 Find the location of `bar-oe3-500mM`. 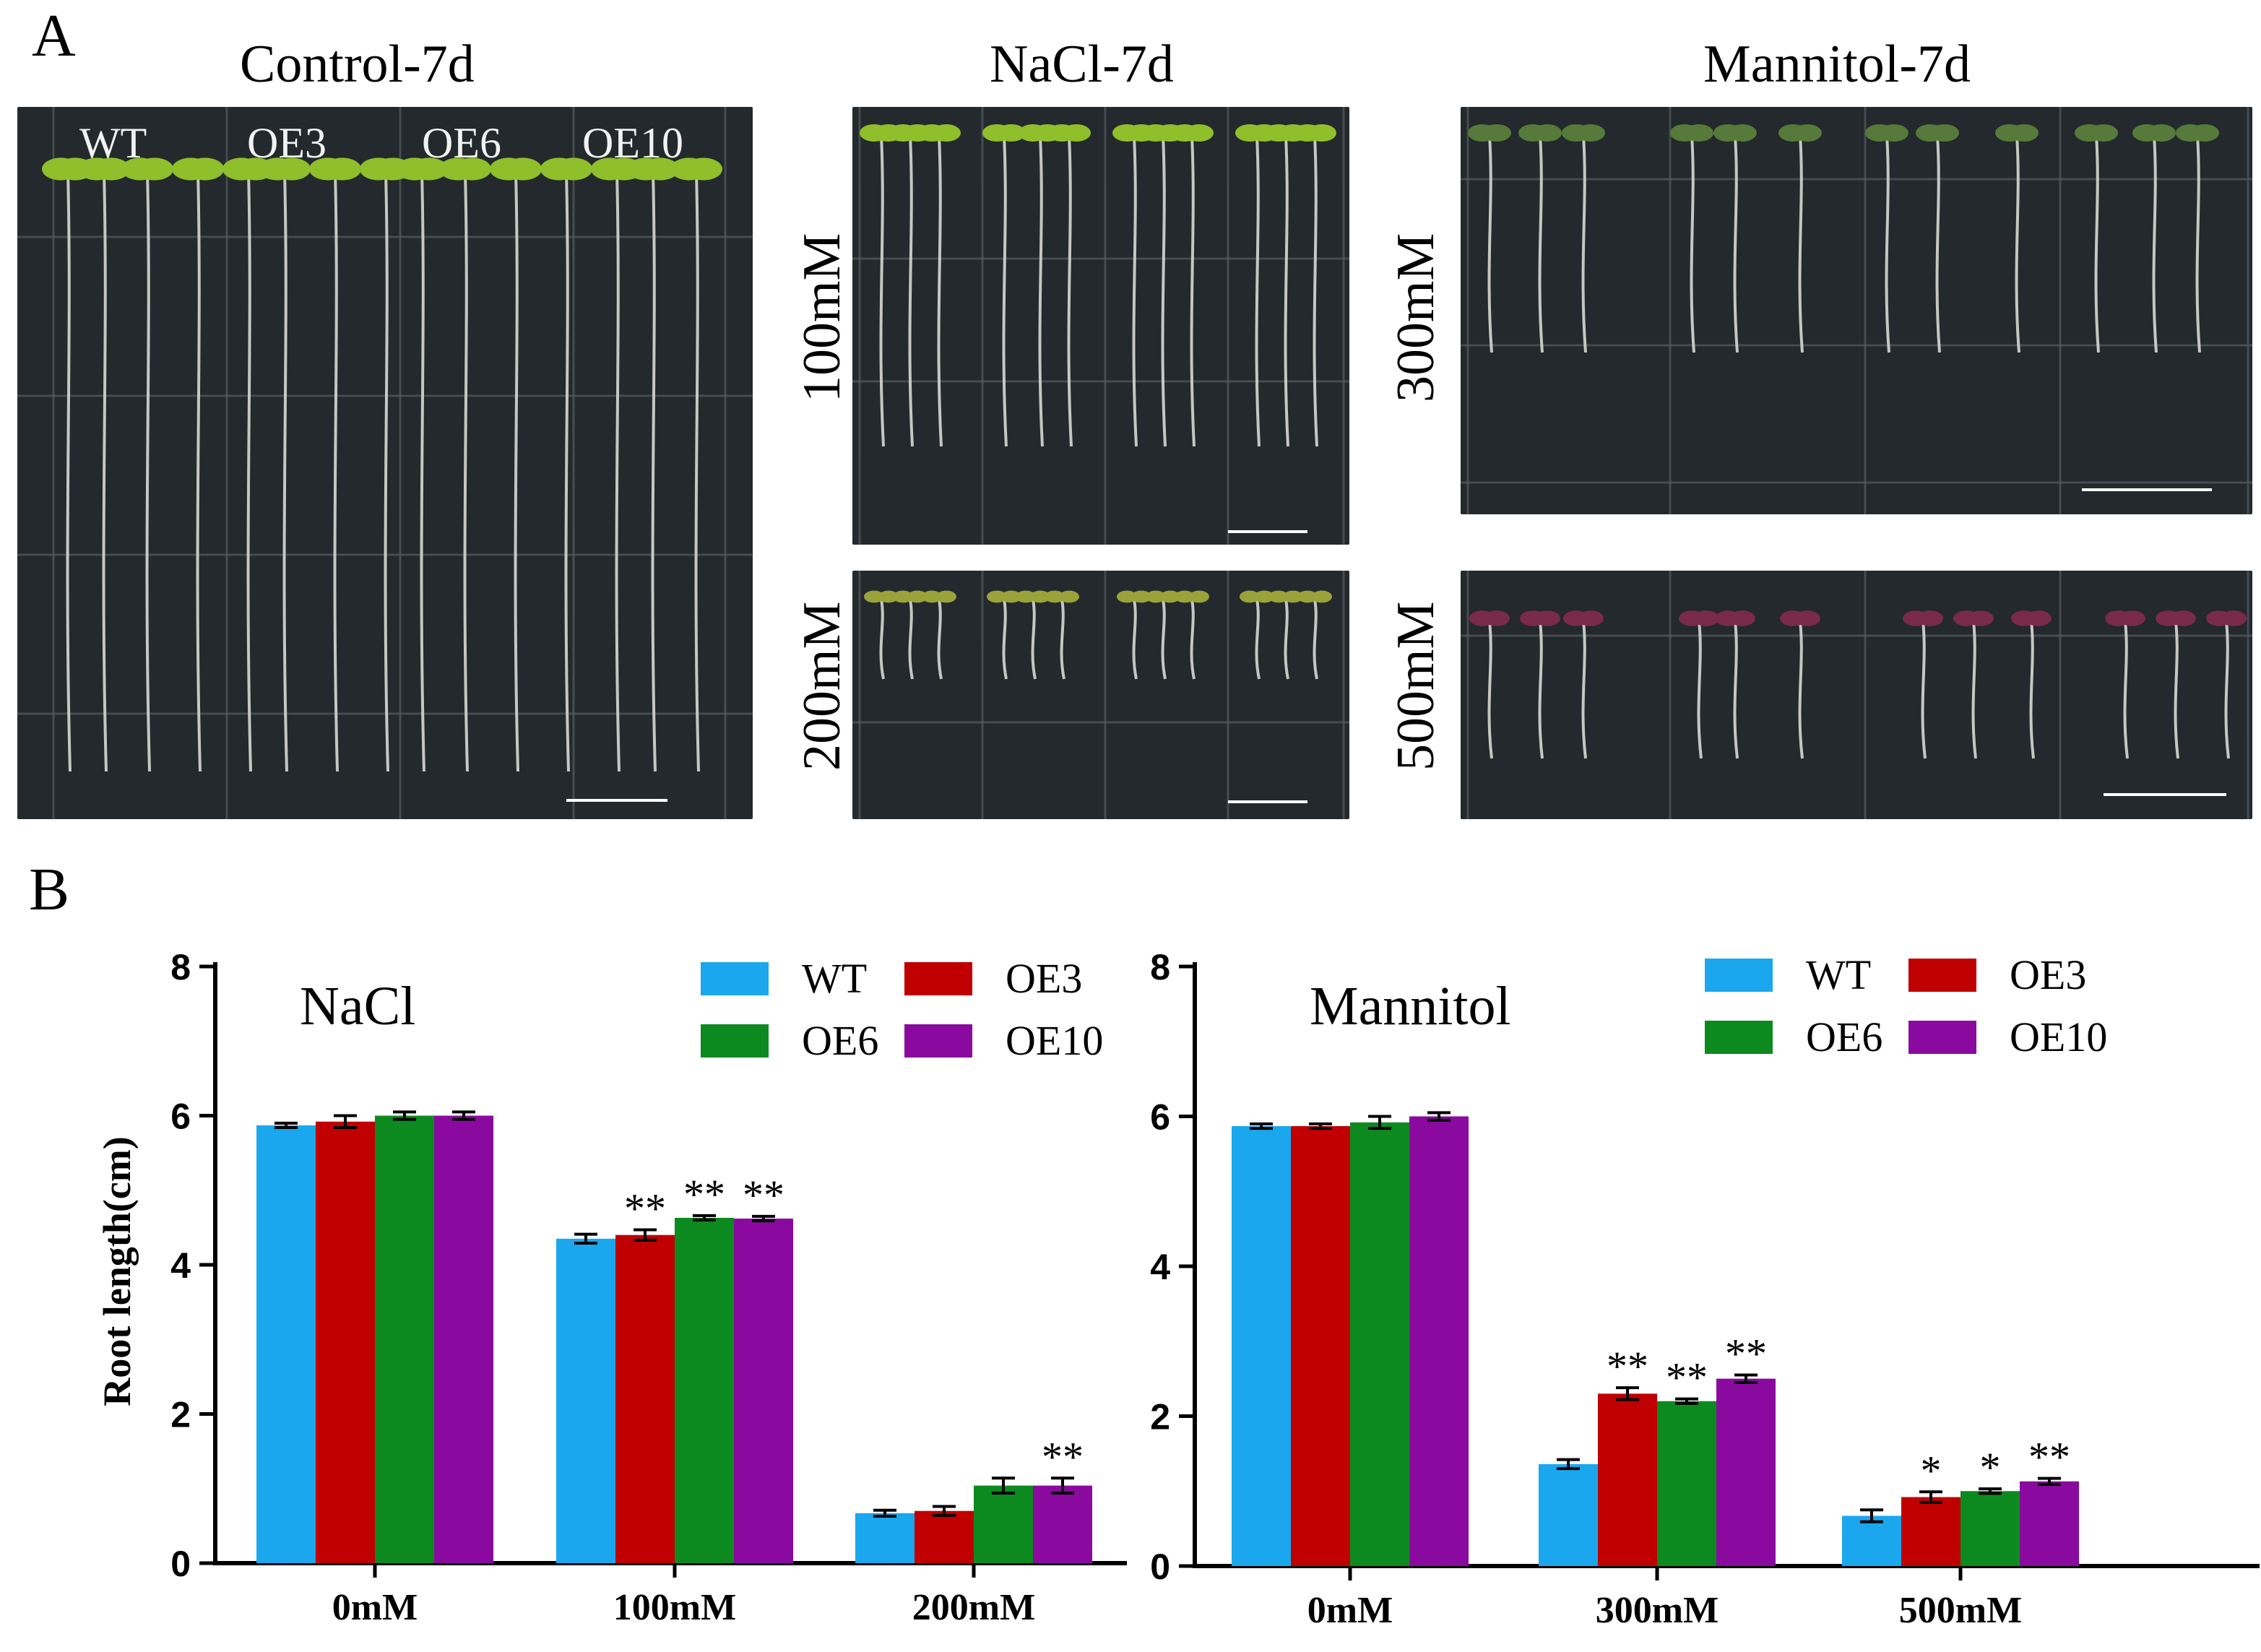

bar-oe3-500mM is located at coordinates (1931, 1531).